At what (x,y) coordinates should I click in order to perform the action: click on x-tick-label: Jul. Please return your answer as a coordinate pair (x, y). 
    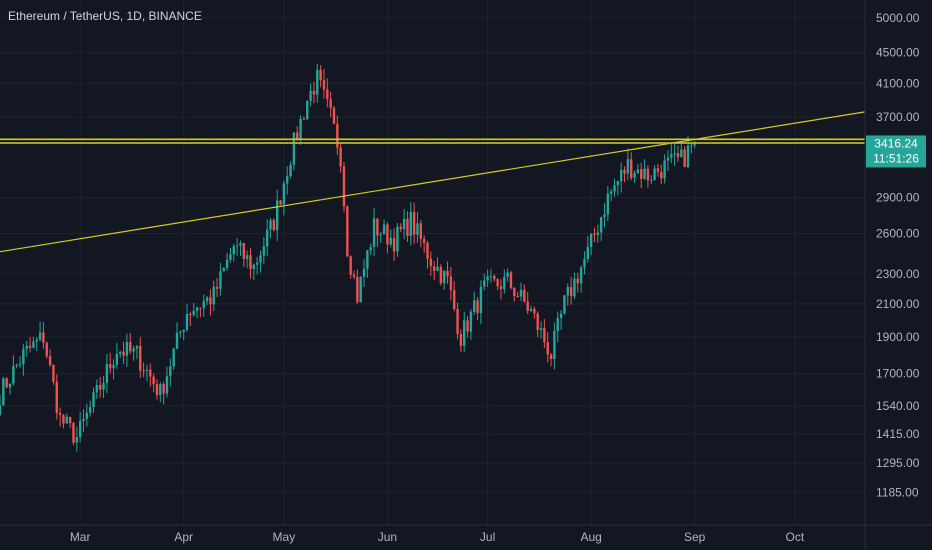
    Looking at the image, I should click on (487, 537).